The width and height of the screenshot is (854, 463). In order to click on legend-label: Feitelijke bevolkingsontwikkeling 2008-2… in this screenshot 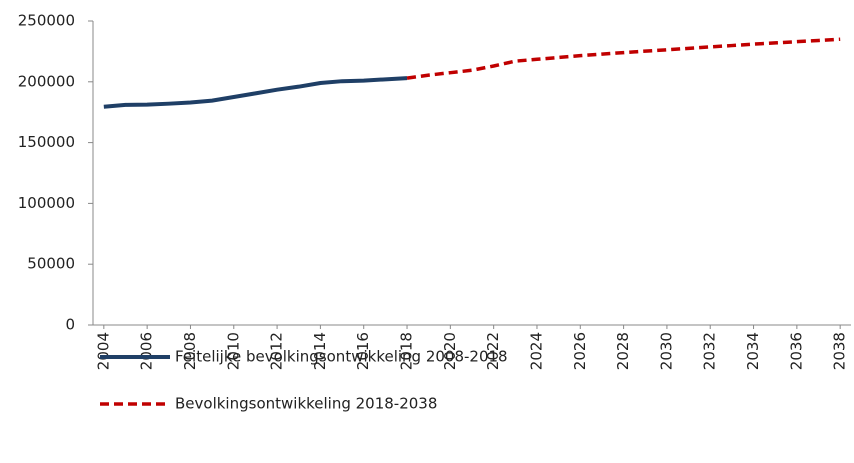, I will do `click(341, 357)`.